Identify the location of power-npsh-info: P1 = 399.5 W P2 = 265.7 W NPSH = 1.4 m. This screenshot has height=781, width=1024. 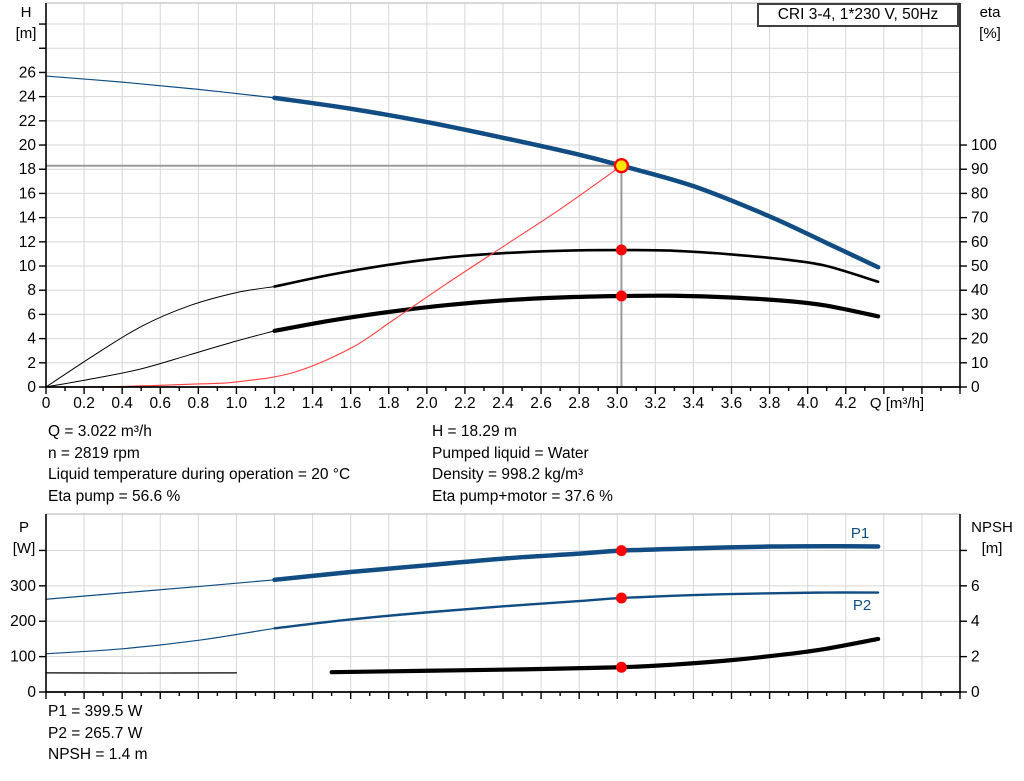
(98, 733).